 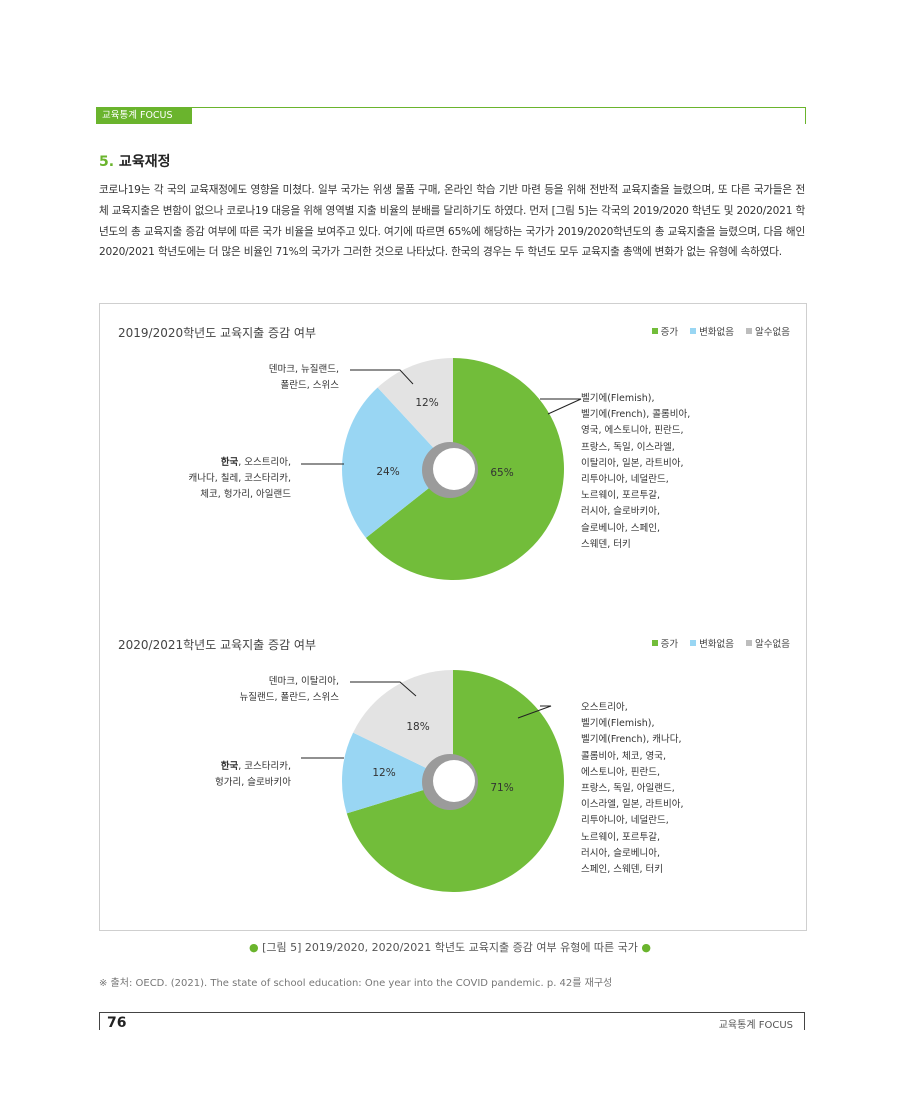 What do you see at coordinates (499, 107) in the screenshot?
I see `header-rule` at bounding box center [499, 107].